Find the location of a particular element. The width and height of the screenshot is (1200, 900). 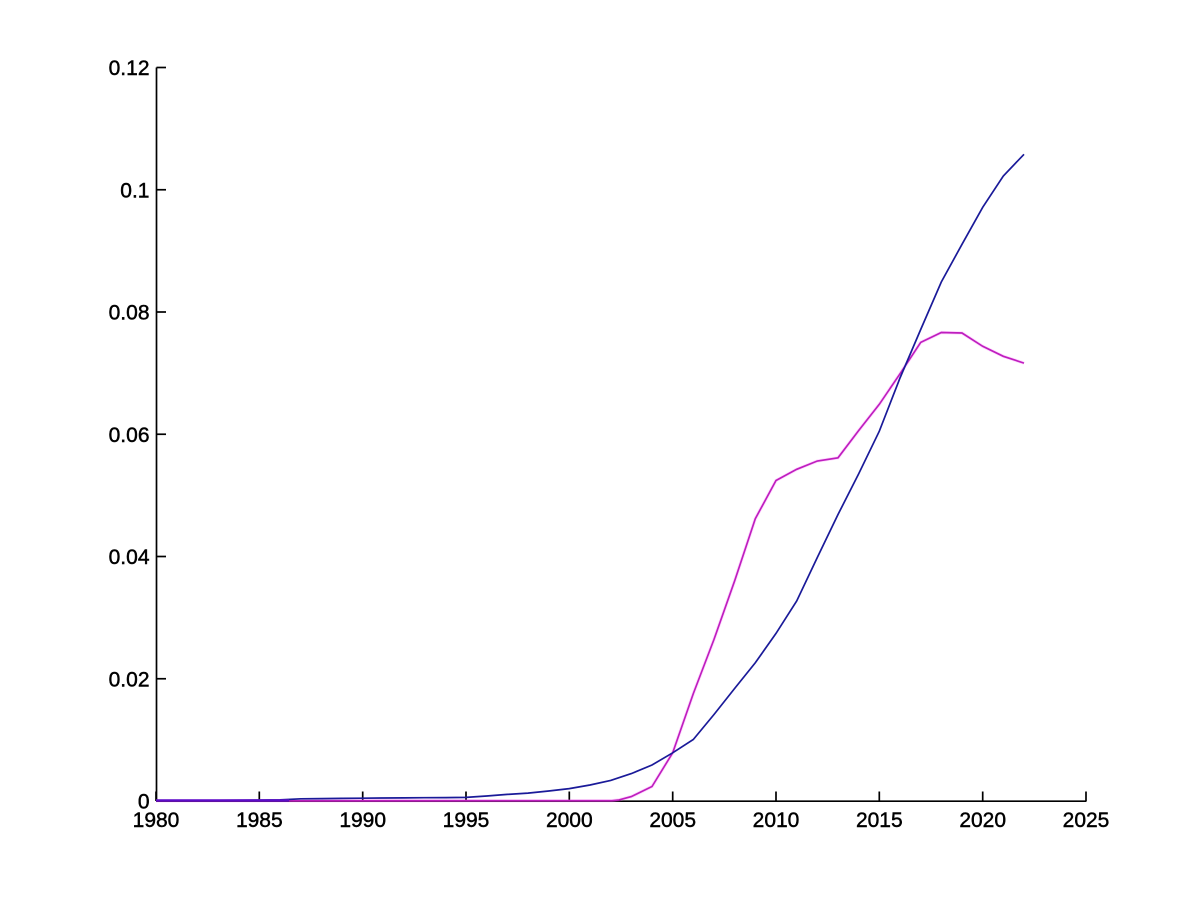

svg-text: 2000 is located at coordinates (569, 820).